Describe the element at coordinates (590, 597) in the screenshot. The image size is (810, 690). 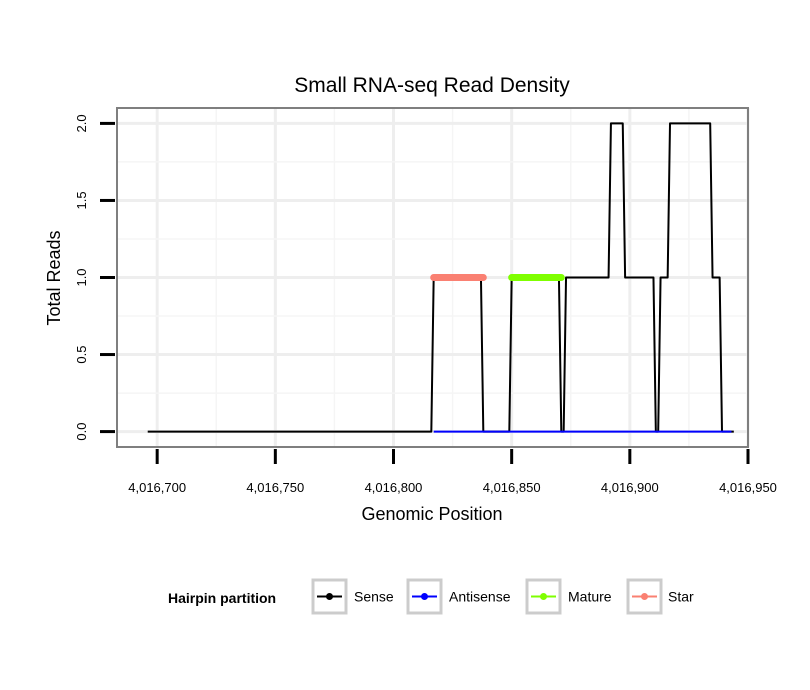
I see `legend-label-mature: Mature` at that location.